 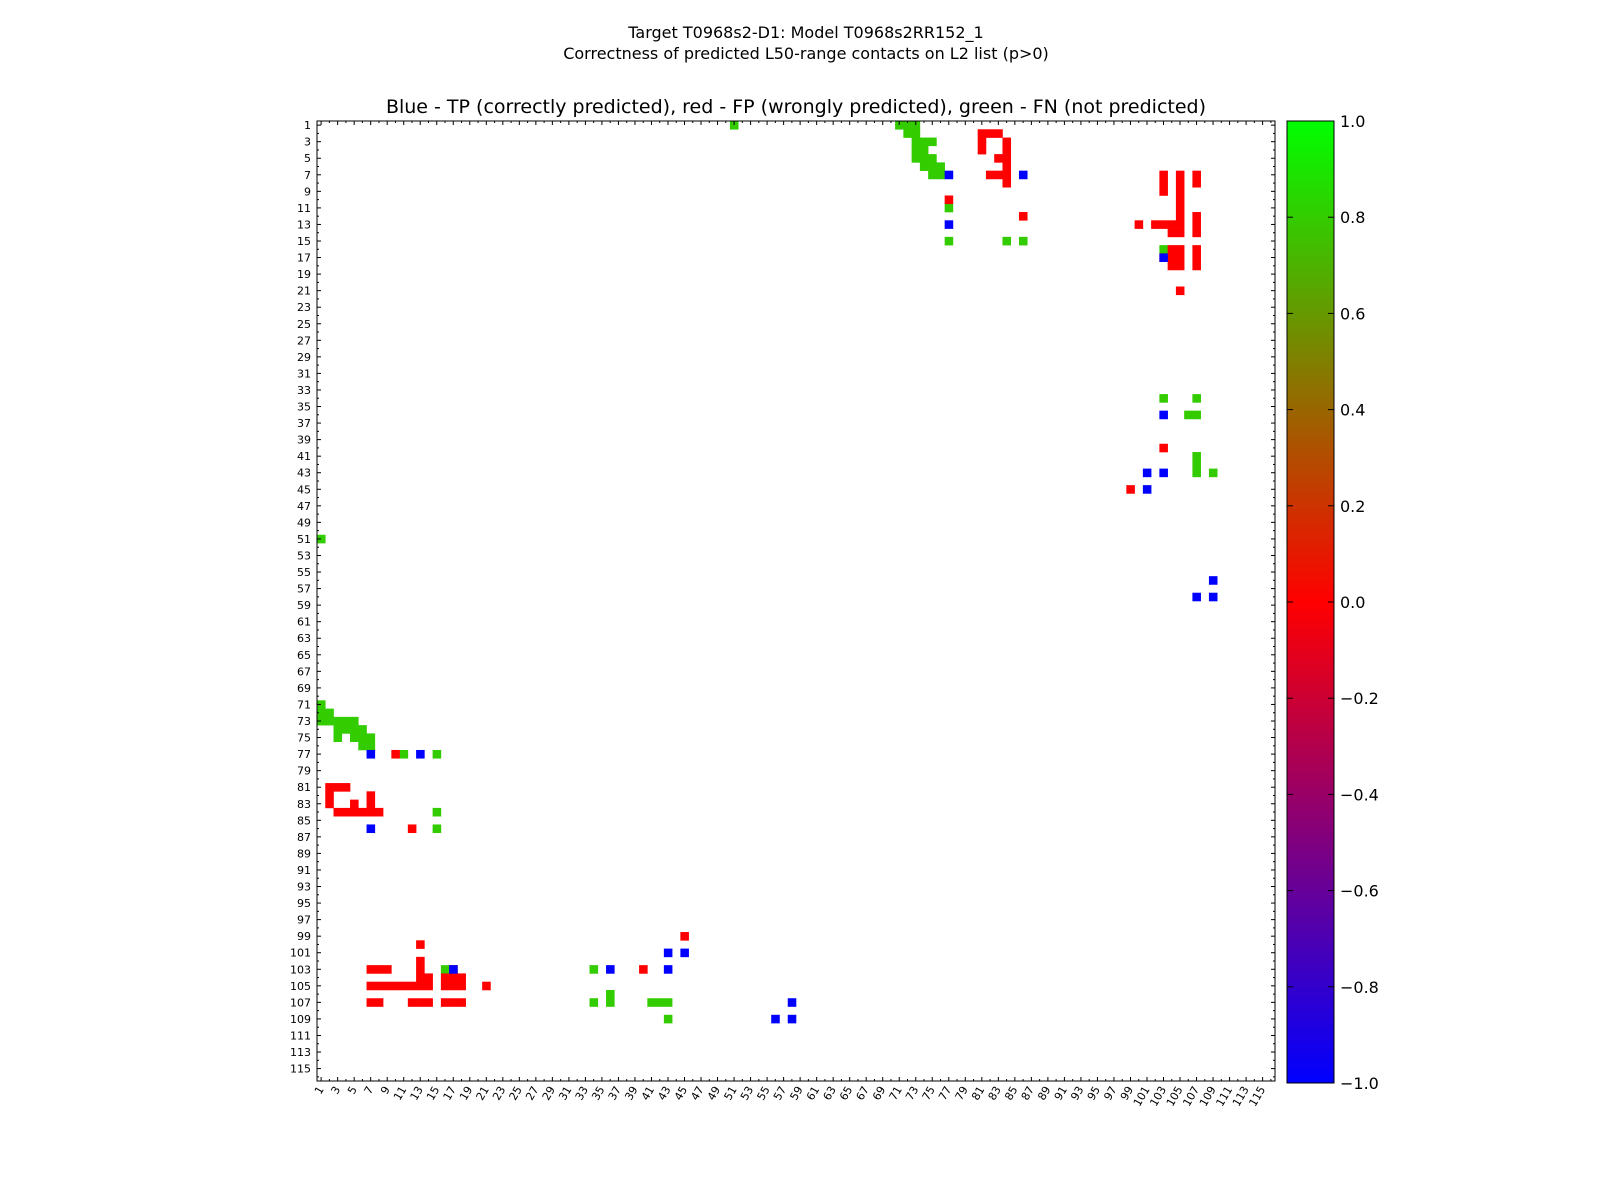 What do you see at coordinates (304, 258) in the screenshot?
I see `y-tick-label: 17` at bounding box center [304, 258].